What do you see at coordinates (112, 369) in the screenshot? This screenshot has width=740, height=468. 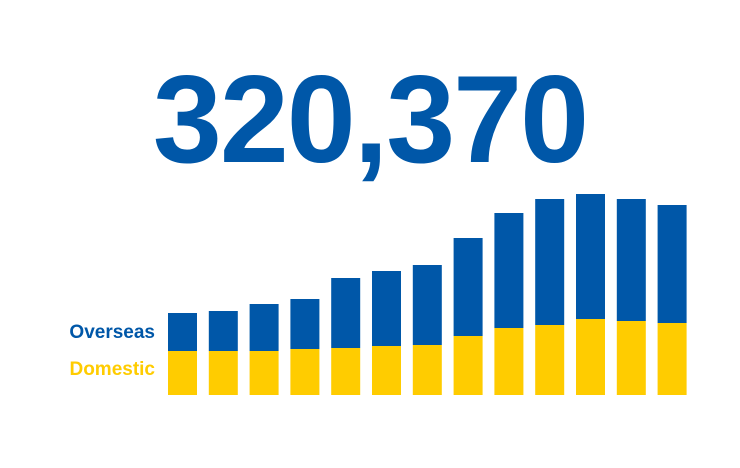 I see `legend-domestic-label: Domestic` at bounding box center [112, 369].